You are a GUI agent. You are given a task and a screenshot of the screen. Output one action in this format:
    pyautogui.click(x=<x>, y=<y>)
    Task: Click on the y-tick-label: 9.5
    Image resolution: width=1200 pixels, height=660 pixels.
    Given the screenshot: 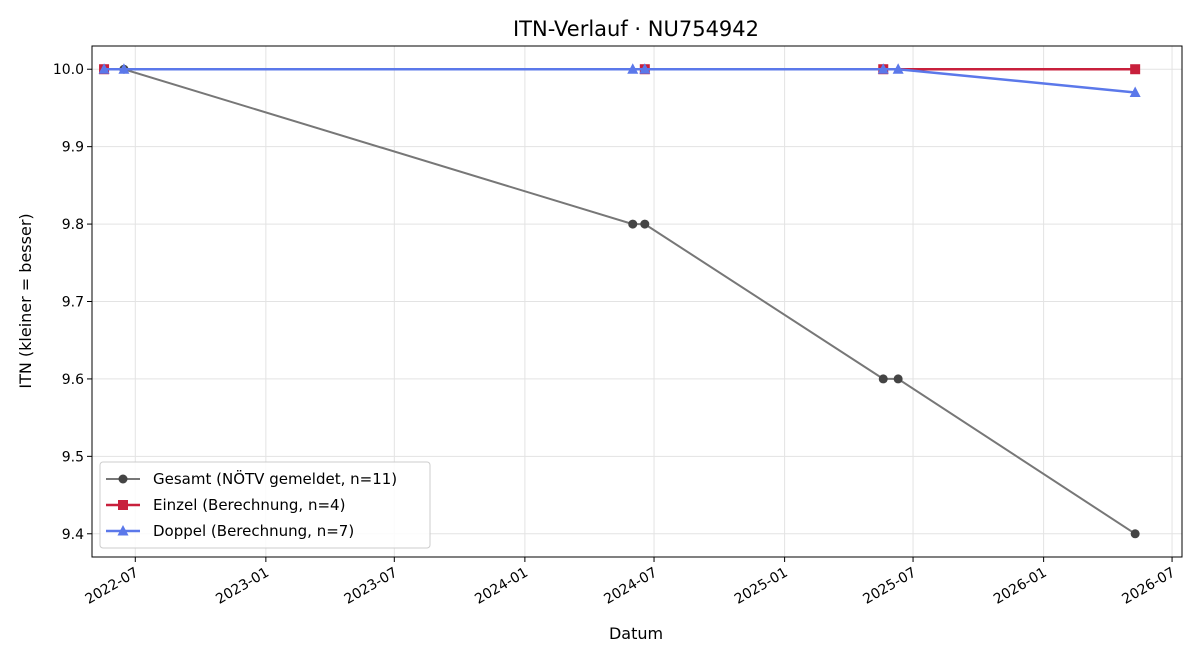 What is the action you would take?
    pyautogui.click(x=73, y=457)
    